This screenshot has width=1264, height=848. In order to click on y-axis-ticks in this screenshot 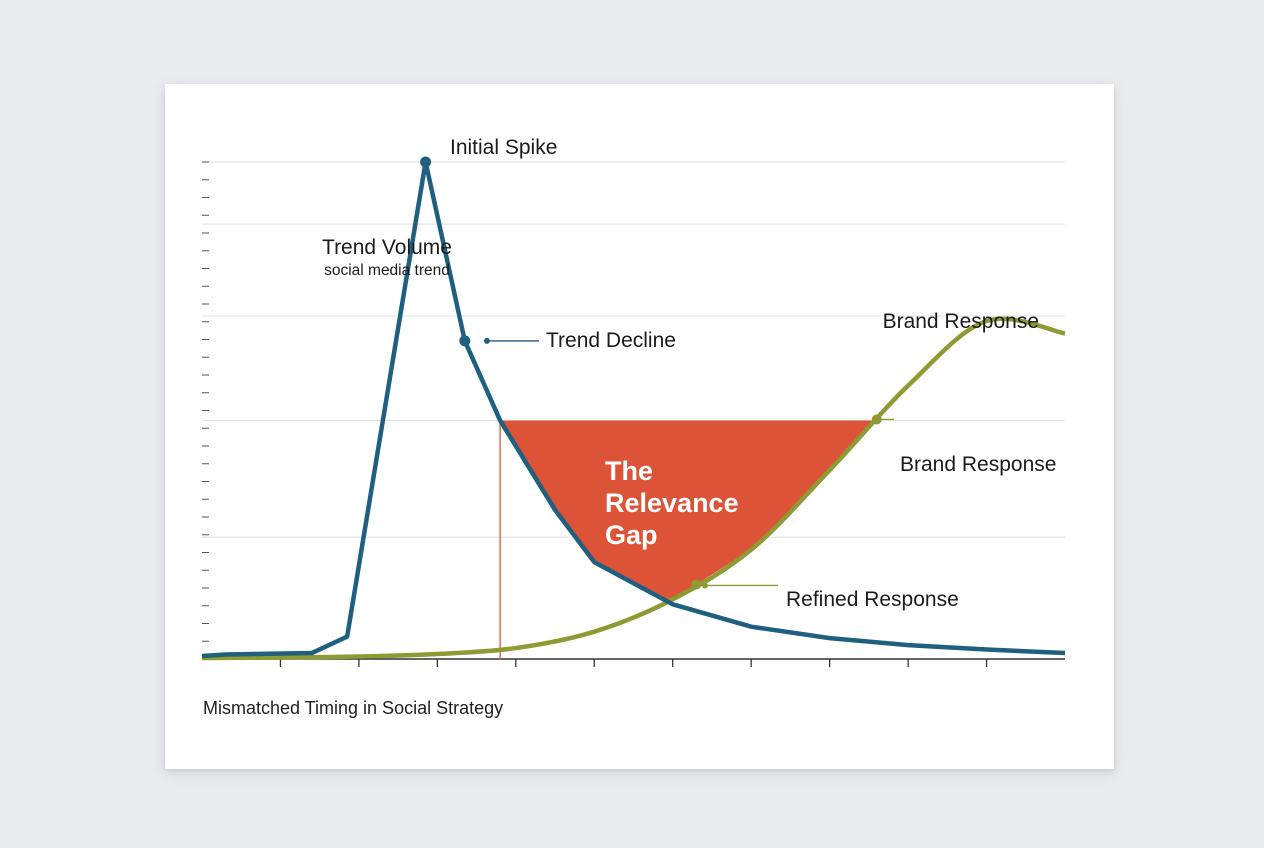, I will do `click(205, 410)`.